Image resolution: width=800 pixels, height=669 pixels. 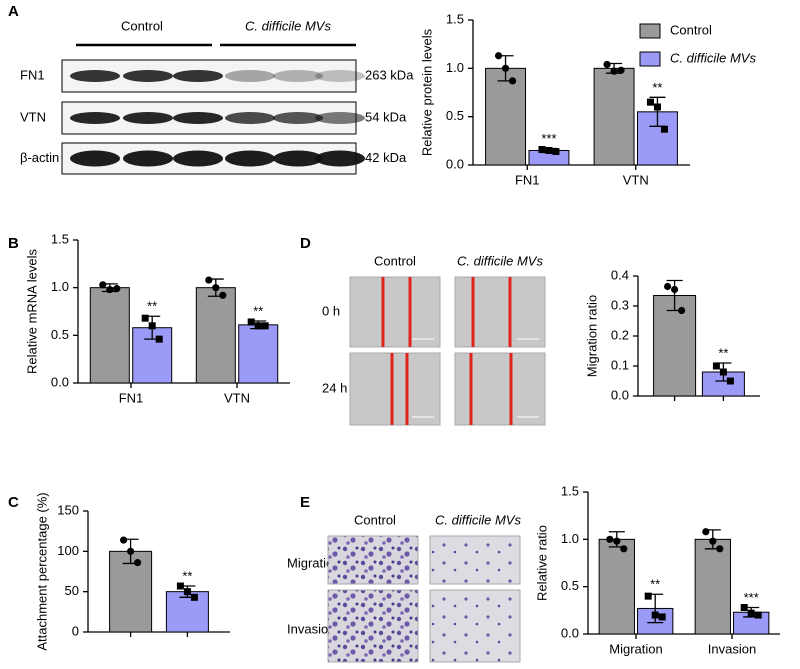 What do you see at coordinates (68, 550) in the screenshot?
I see `y-tick-label: 100` at bounding box center [68, 550].